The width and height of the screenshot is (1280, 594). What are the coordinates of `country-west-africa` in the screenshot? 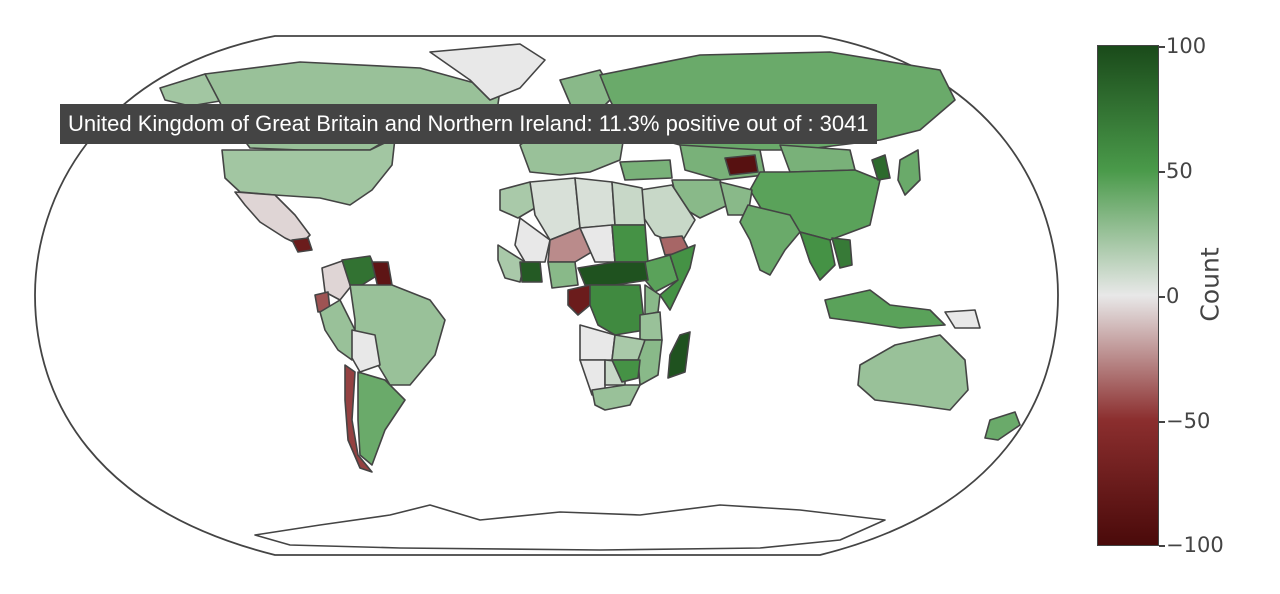 It's located at (511, 263).